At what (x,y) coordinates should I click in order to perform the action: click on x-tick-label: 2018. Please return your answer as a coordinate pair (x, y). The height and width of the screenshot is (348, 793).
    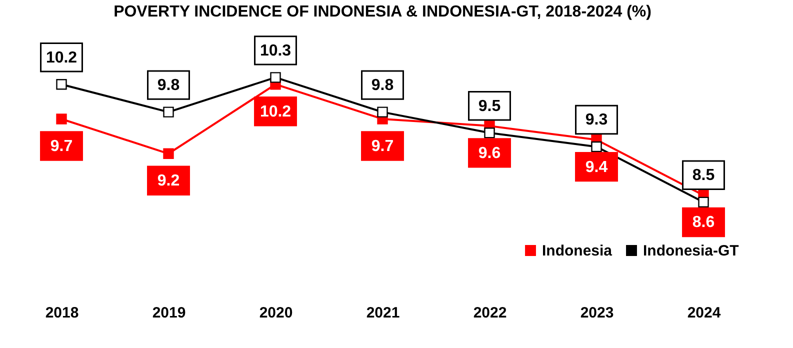
    Looking at the image, I should click on (62, 313).